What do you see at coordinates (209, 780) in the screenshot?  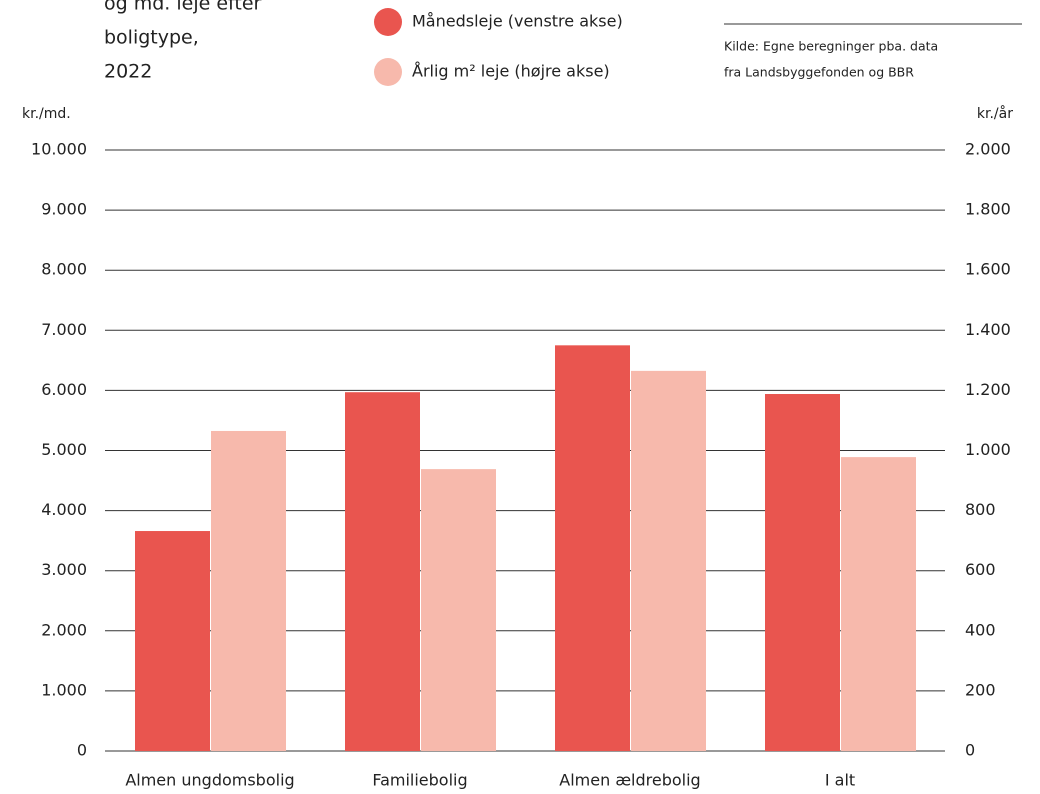 I see `x-tick-label: Almen ungdomsbolig` at bounding box center [209, 780].